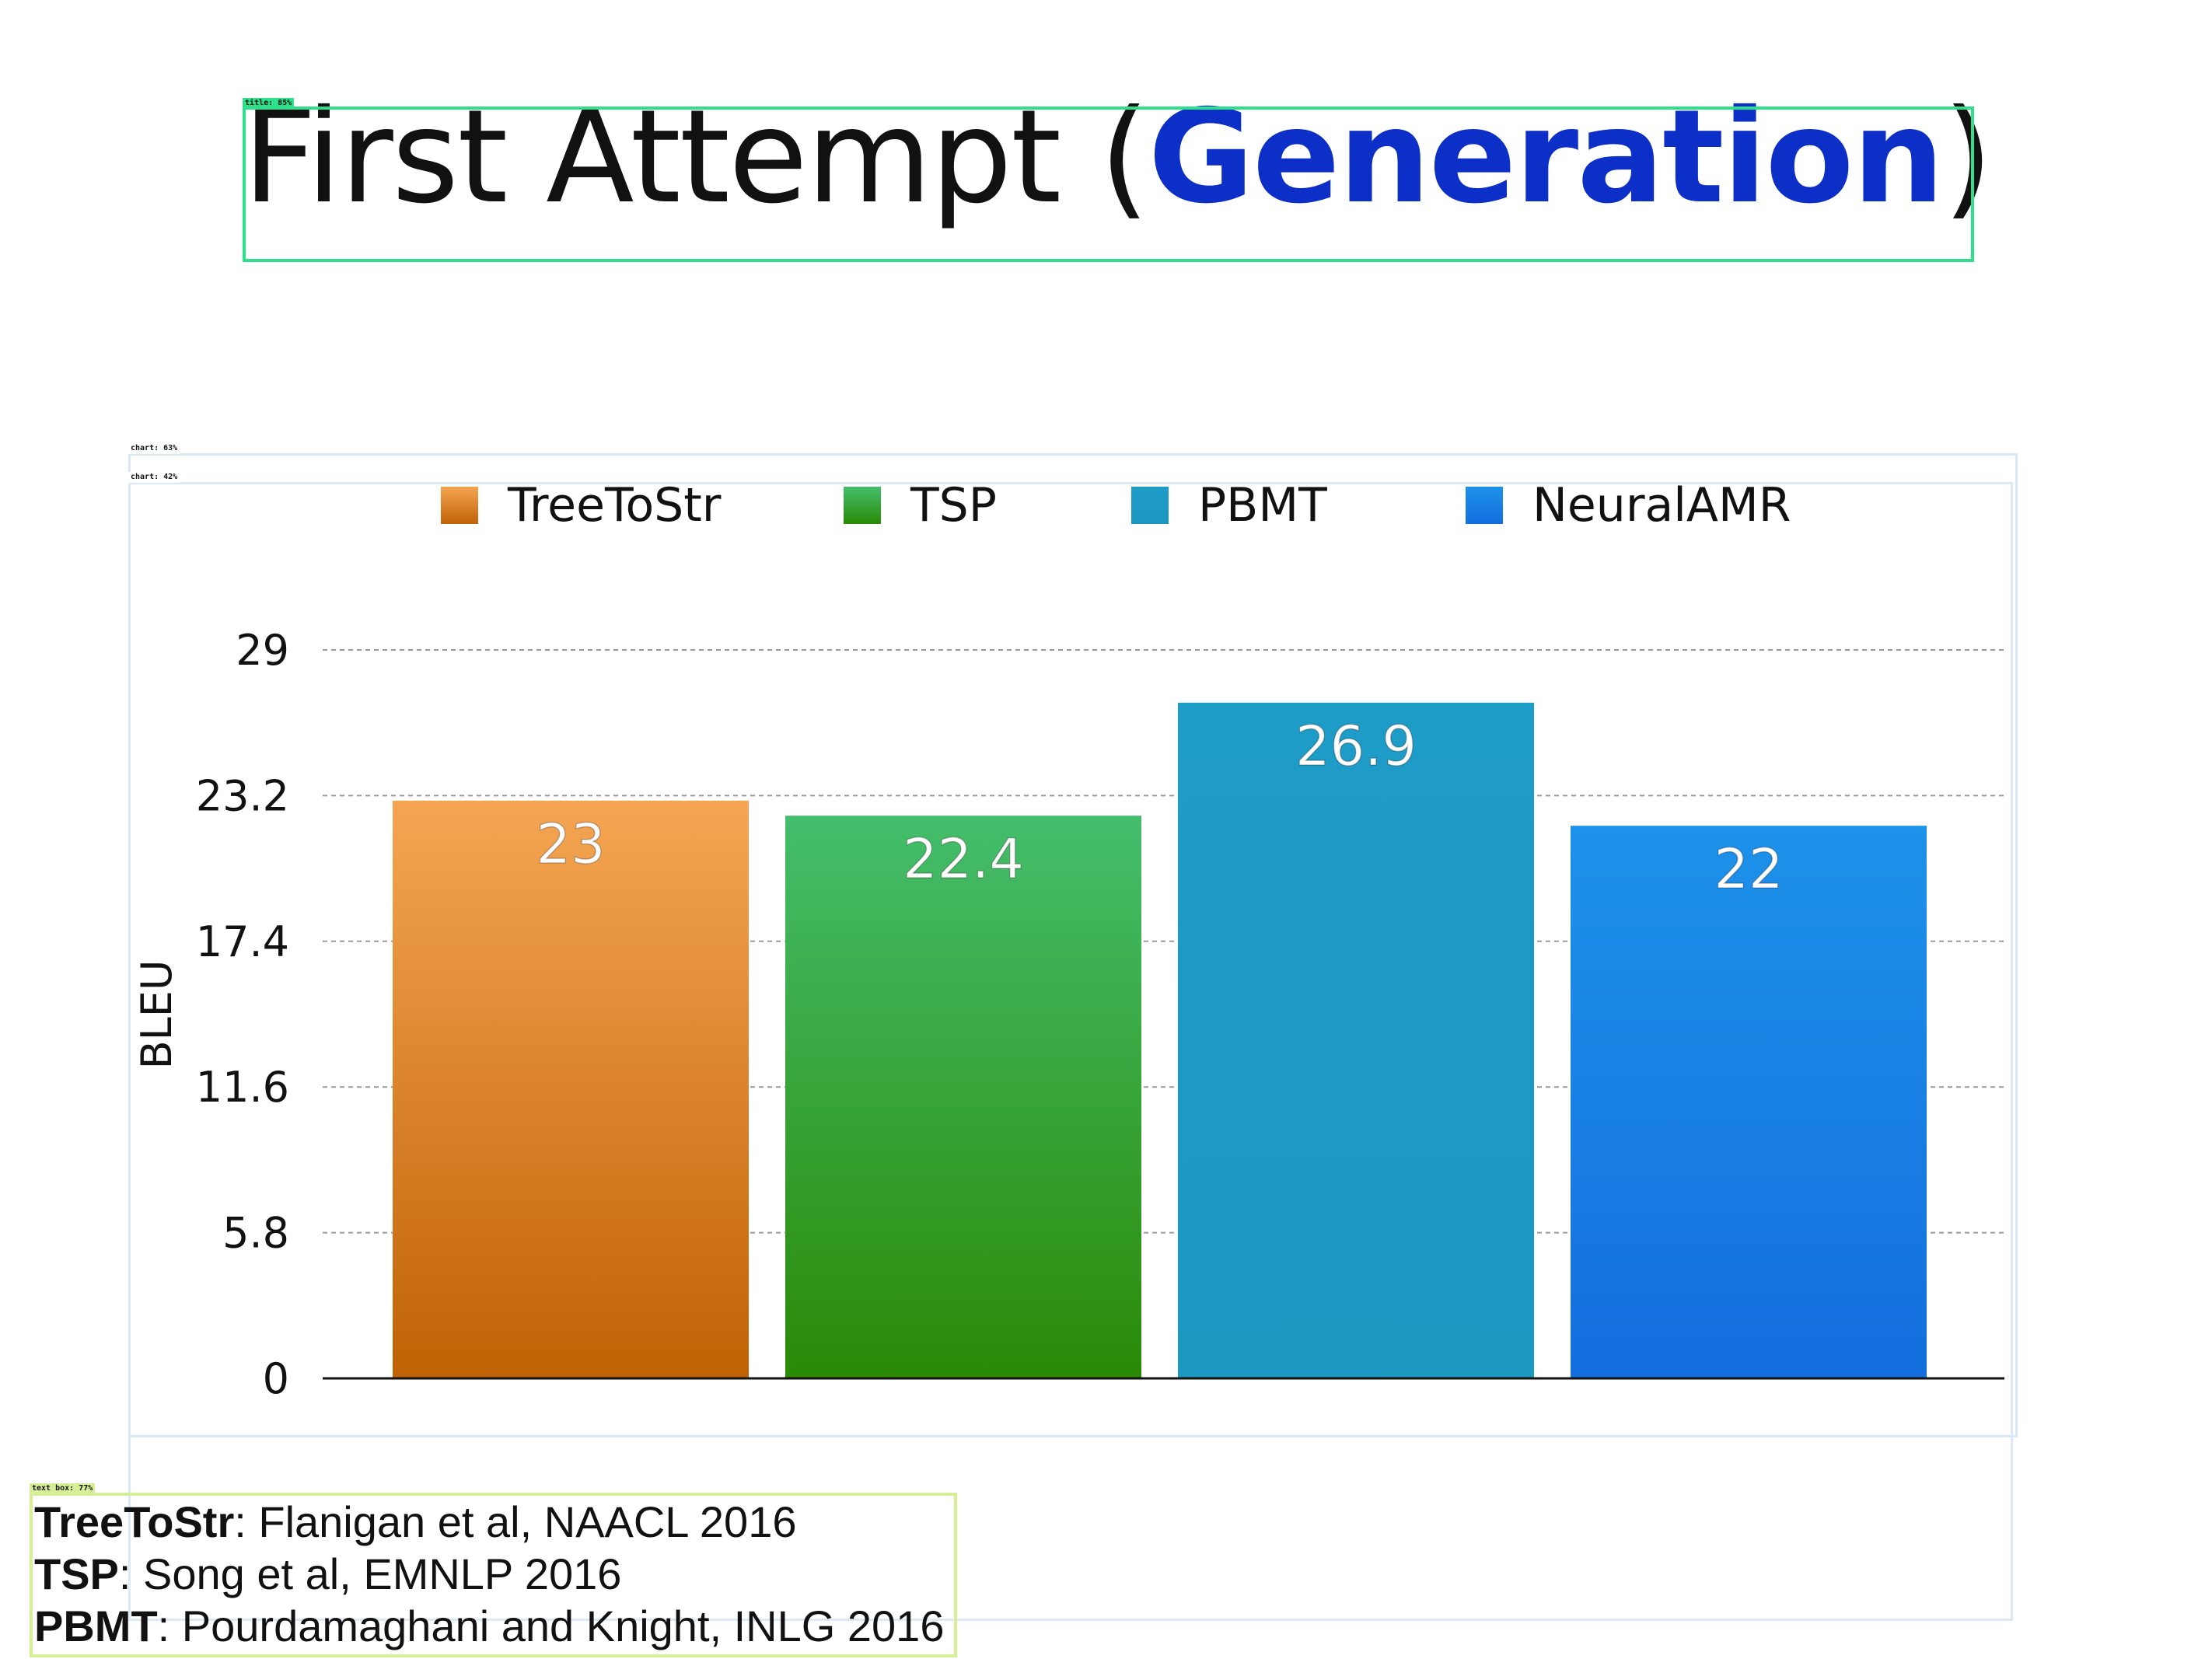 Image resolution: width=2212 pixels, height=1659 pixels. I want to click on title-prefix: First Attempt (, so click(696, 157).